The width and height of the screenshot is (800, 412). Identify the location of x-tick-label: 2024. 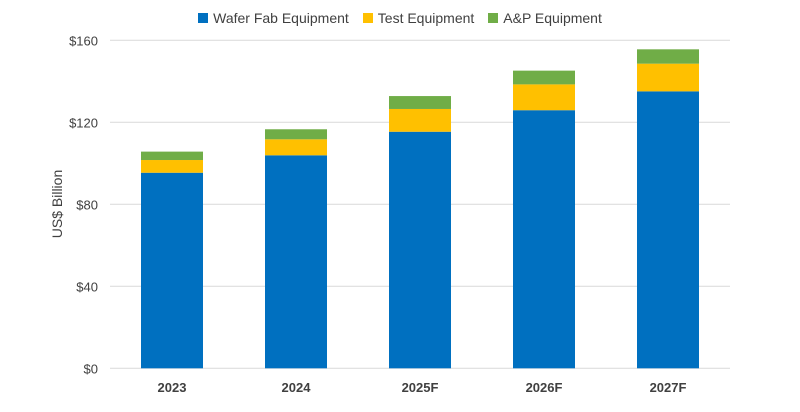
(297, 387).